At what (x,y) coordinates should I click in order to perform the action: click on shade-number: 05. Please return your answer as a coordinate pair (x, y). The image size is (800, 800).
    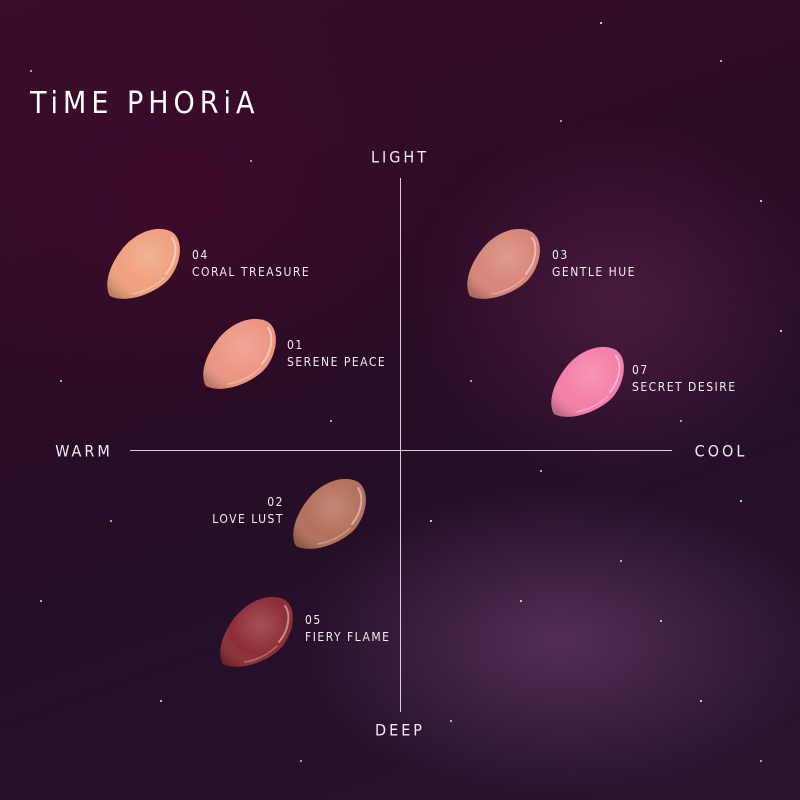
    Looking at the image, I should click on (313, 620).